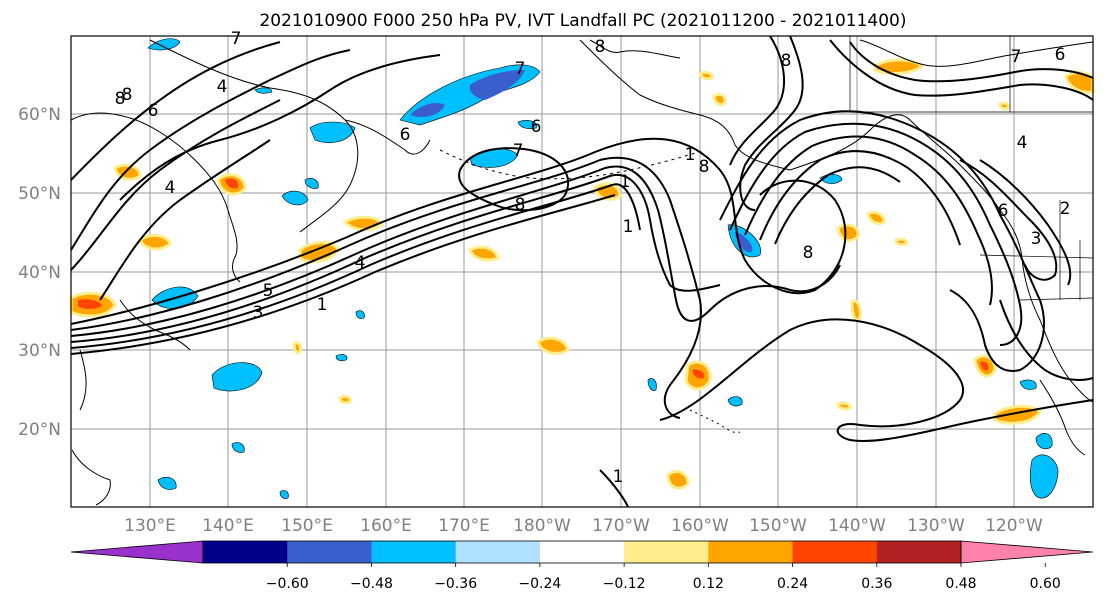 The image size is (1105, 605). I want to click on colorbar, so click(582, 553).